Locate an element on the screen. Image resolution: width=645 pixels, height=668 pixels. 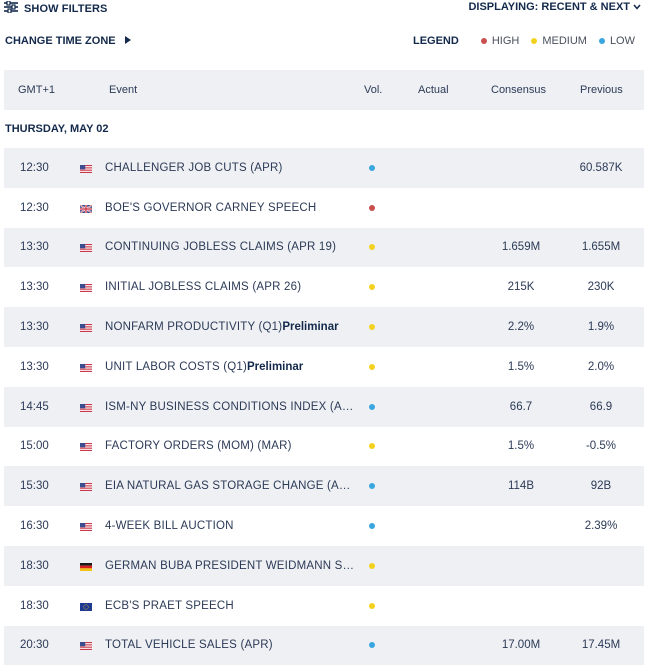
table-row: 12:30 BOE'S GOVERNOR CARNEY SPEECH is located at coordinates (324, 208).